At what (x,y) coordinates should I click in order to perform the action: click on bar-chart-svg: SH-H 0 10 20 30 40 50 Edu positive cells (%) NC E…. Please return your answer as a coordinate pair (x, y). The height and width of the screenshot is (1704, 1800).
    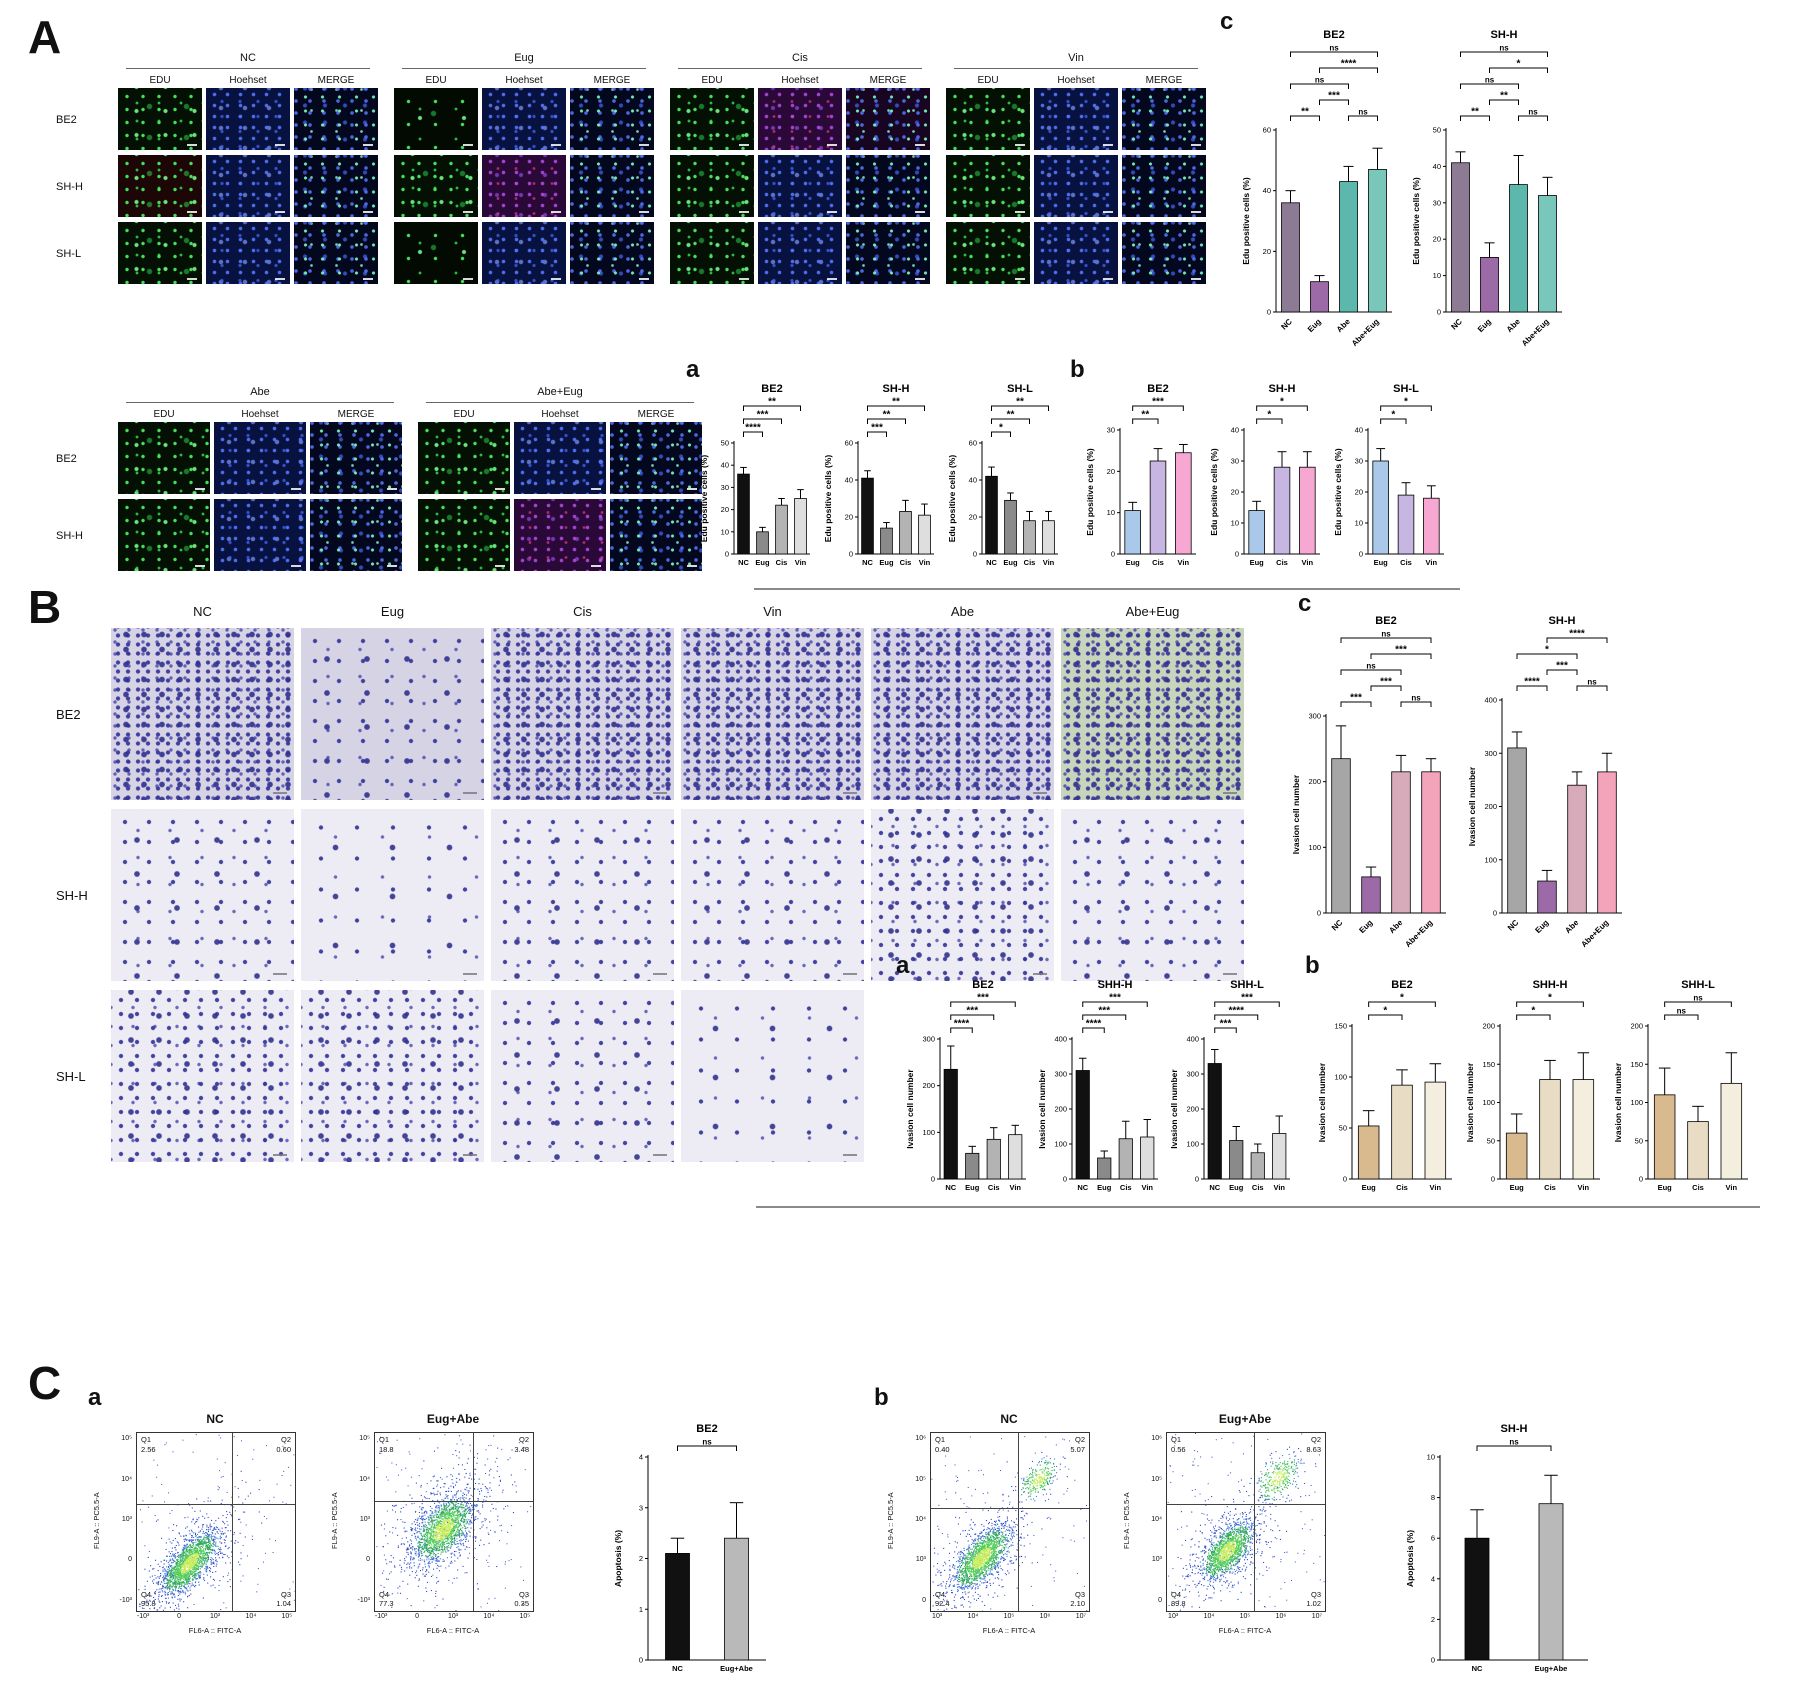
    Looking at the image, I should click on (1486, 188).